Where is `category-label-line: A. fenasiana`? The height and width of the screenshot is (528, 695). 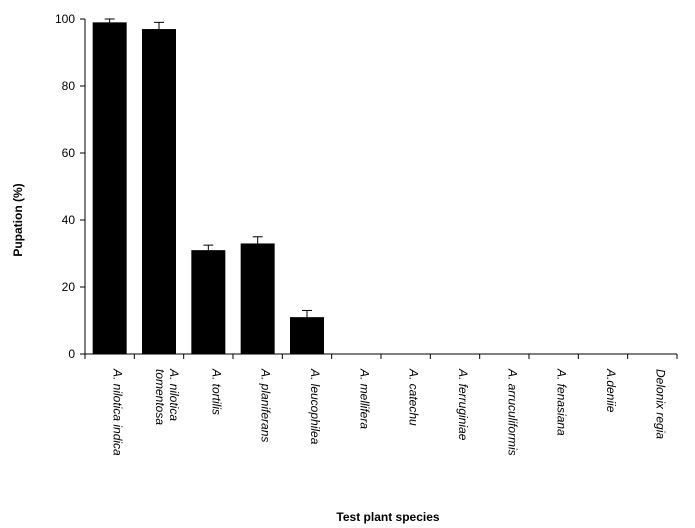
category-label-line: A. fenasiana is located at coordinates (562, 402).